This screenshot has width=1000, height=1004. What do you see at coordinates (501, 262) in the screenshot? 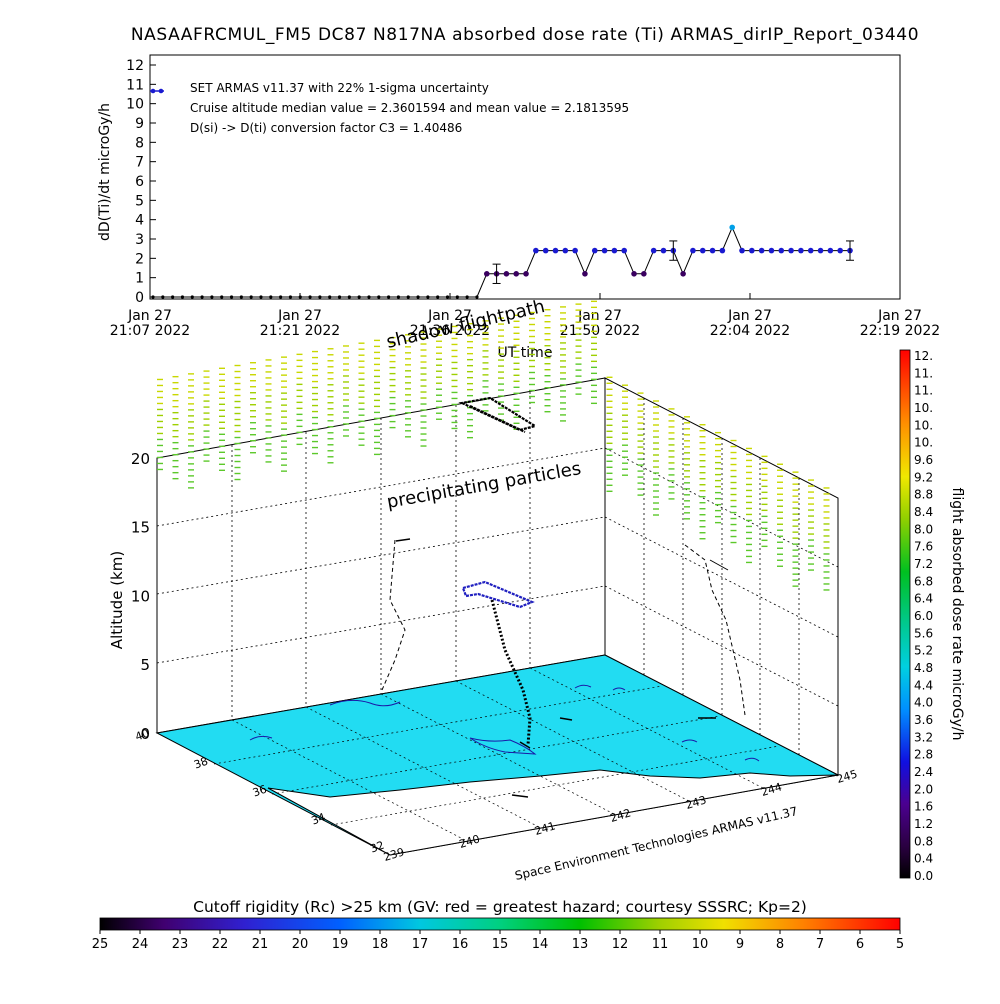
I see `series-line` at bounding box center [501, 262].